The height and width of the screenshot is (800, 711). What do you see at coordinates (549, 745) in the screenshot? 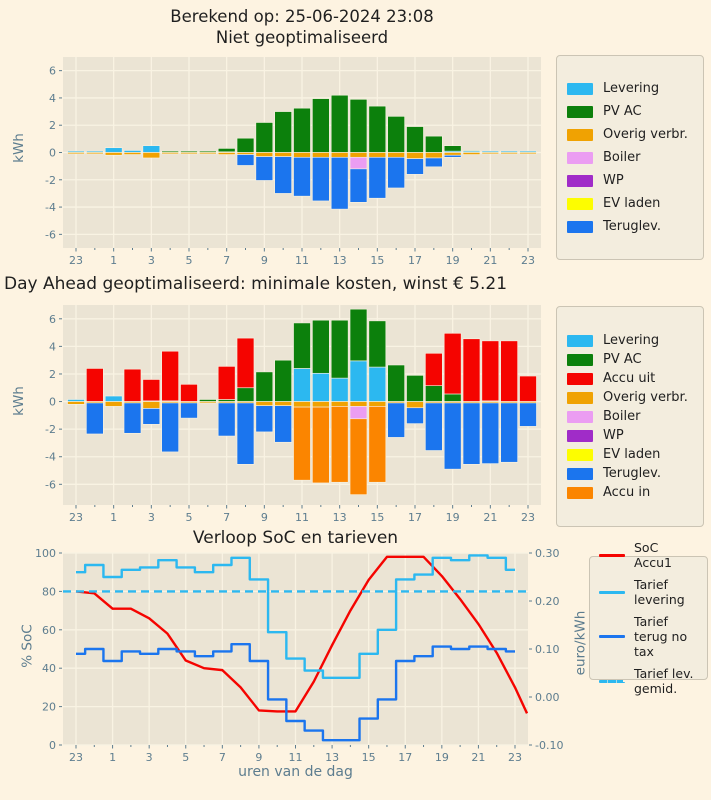
I see `tick-label: -0.10` at bounding box center [549, 745].